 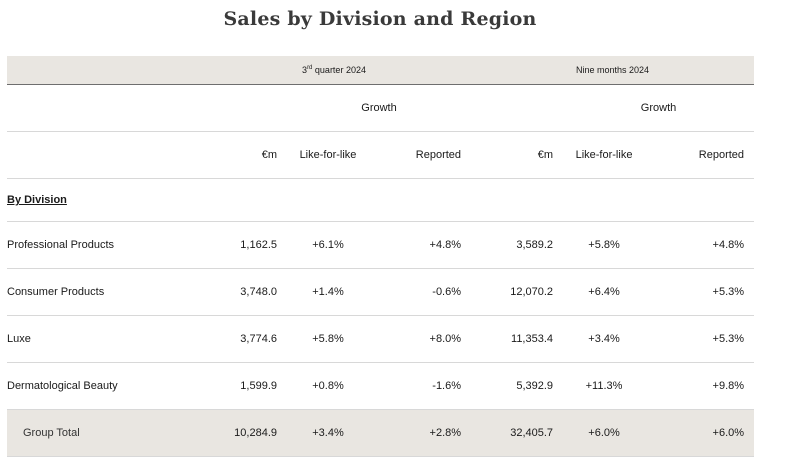 I want to click on cell: 1,599.9, so click(x=242, y=386).